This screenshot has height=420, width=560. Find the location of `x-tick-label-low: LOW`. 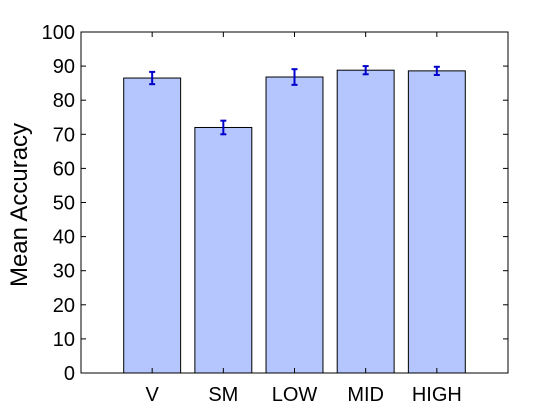

x-tick-label-low: LOW is located at coordinates (295, 395).